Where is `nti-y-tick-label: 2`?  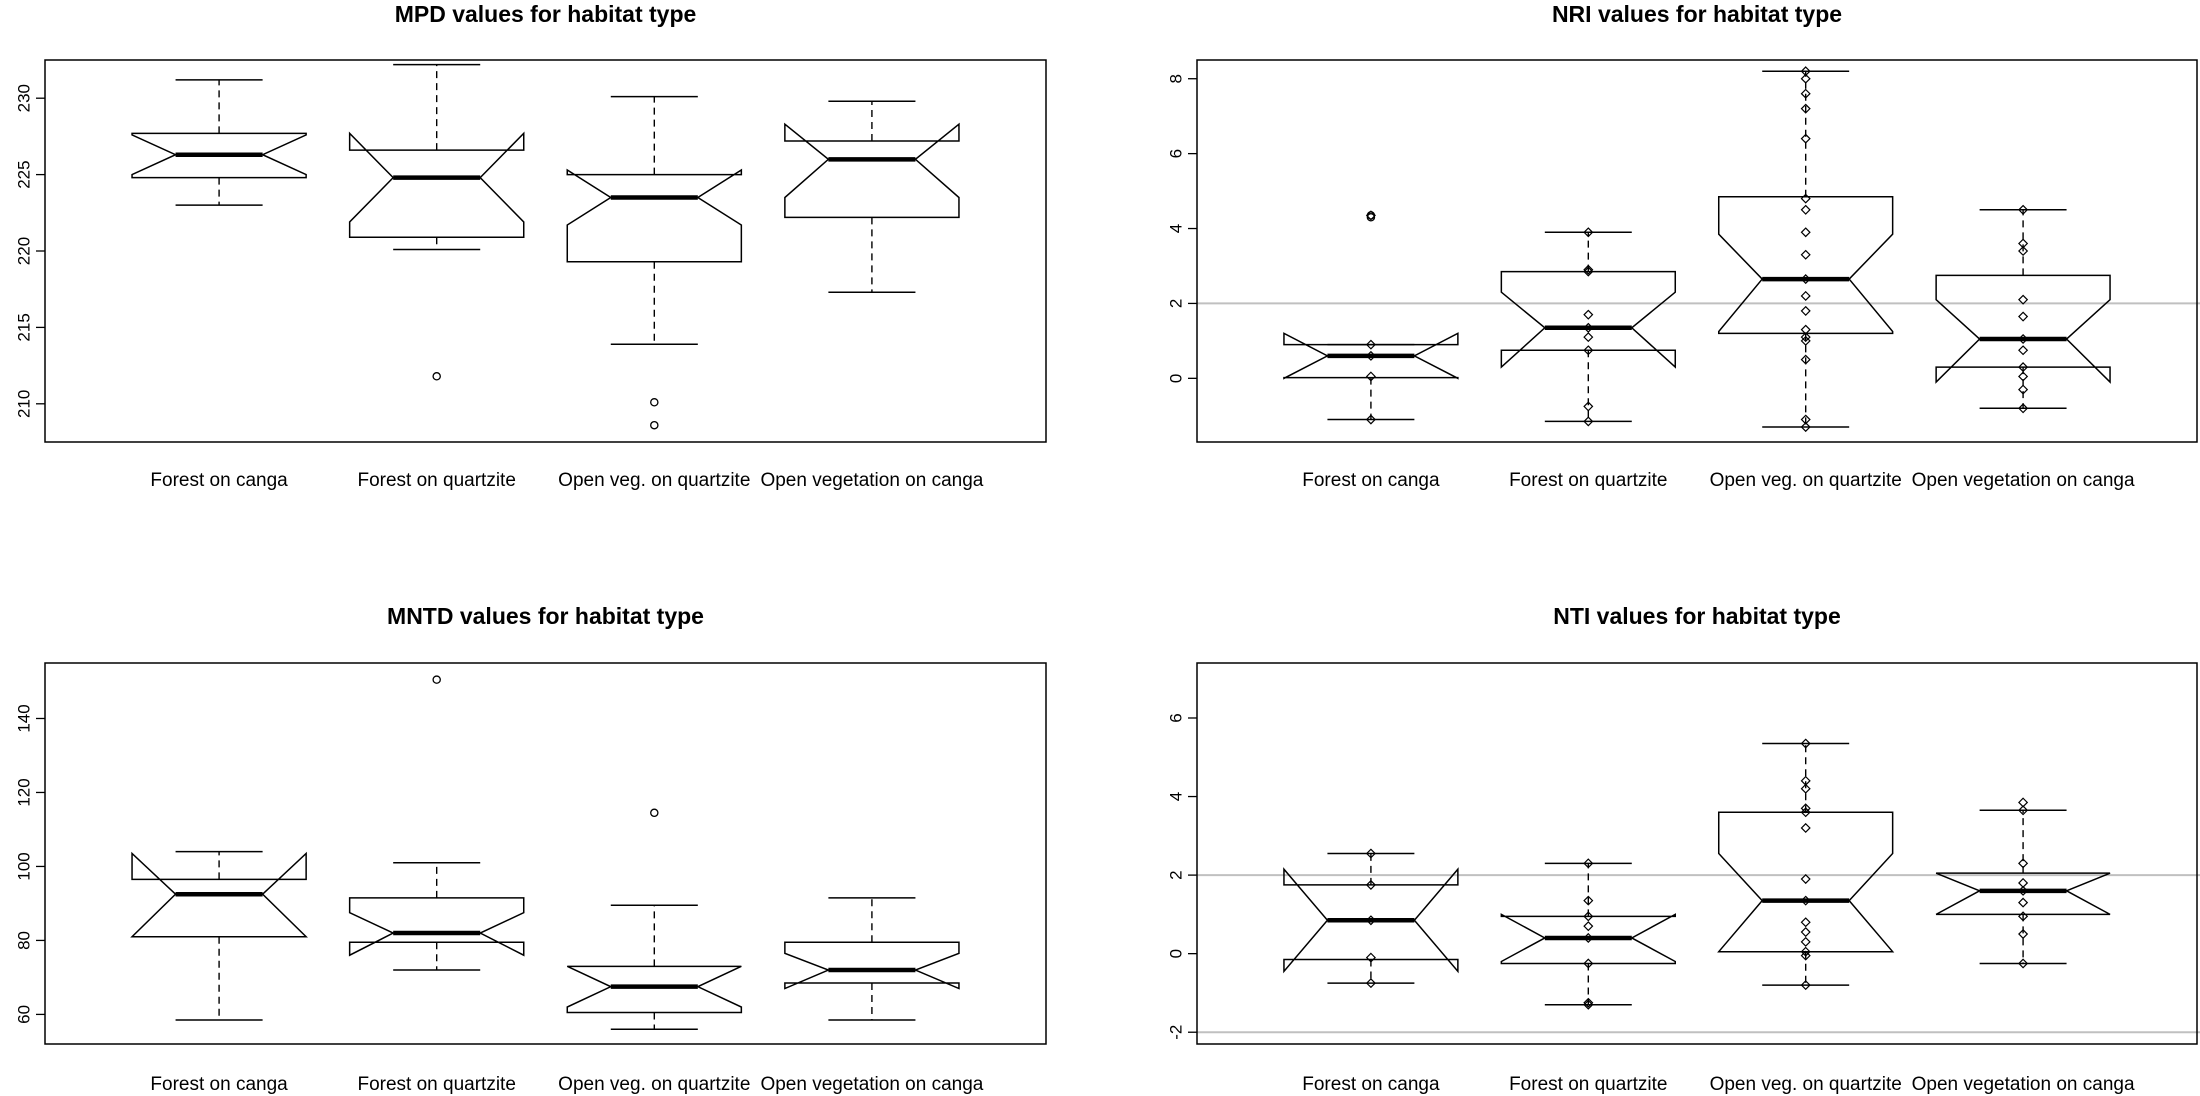
nti-y-tick-label: 2 is located at coordinates (1175, 874).